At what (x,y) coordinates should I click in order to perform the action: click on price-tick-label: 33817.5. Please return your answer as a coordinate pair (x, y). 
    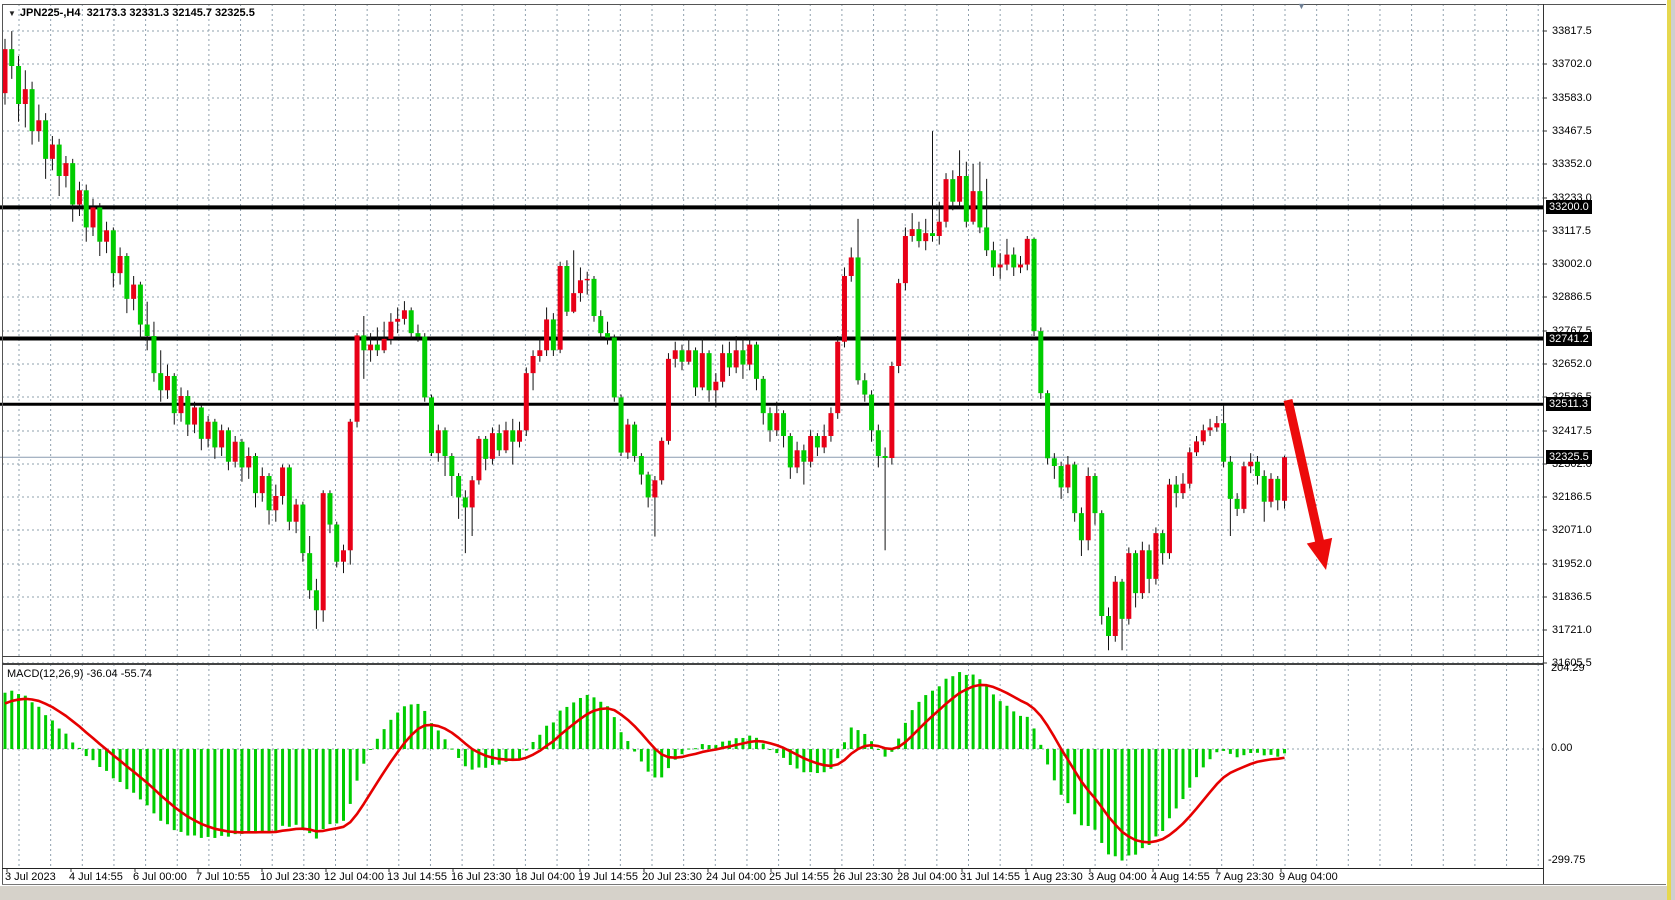
    Looking at the image, I should click on (1572, 31).